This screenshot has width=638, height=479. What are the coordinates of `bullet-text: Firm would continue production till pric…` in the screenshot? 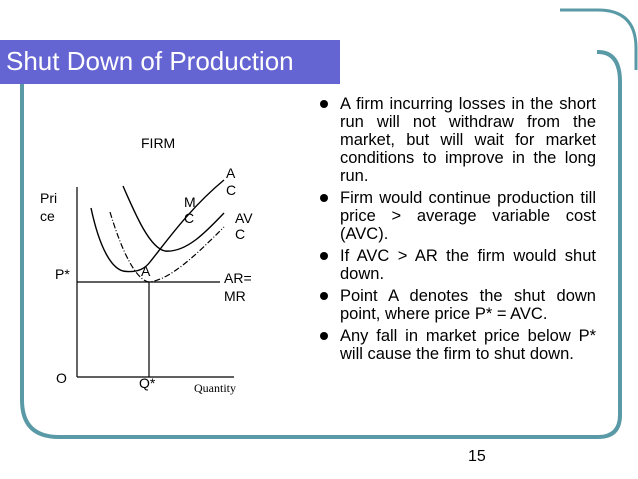 It's located at (468, 216).